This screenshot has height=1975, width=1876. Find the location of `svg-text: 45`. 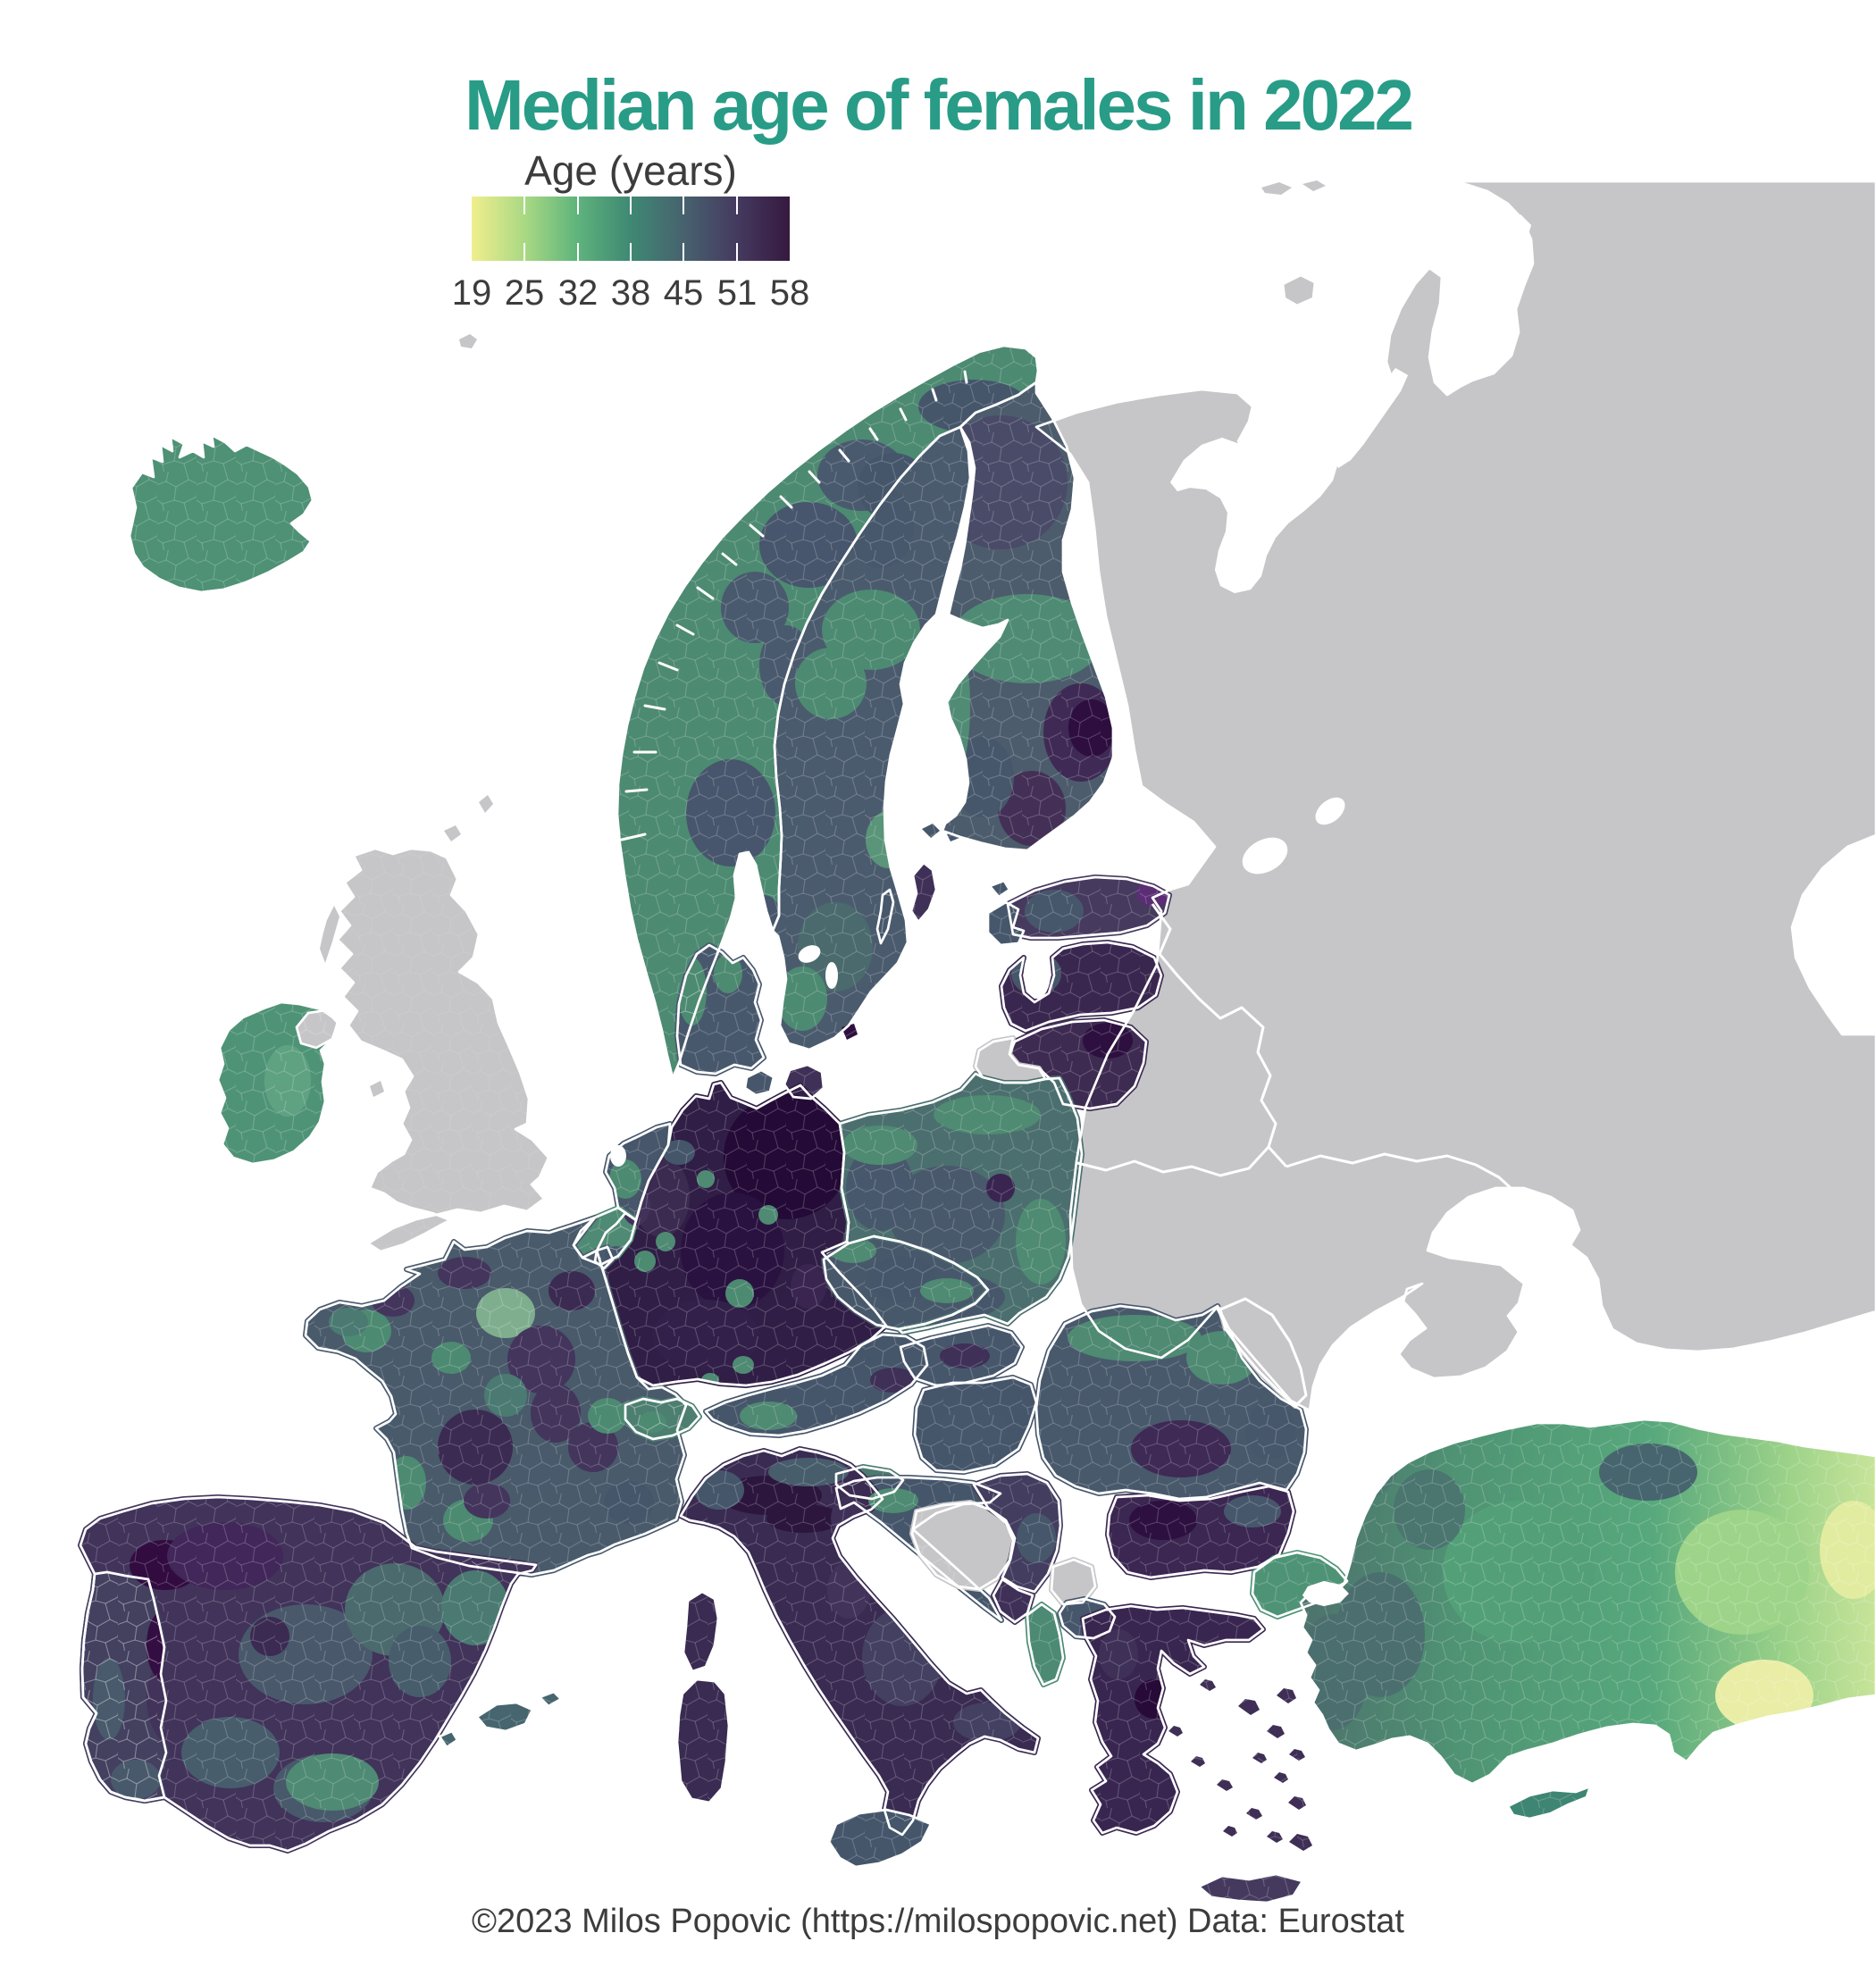

svg-text: 45 is located at coordinates (684, 293).